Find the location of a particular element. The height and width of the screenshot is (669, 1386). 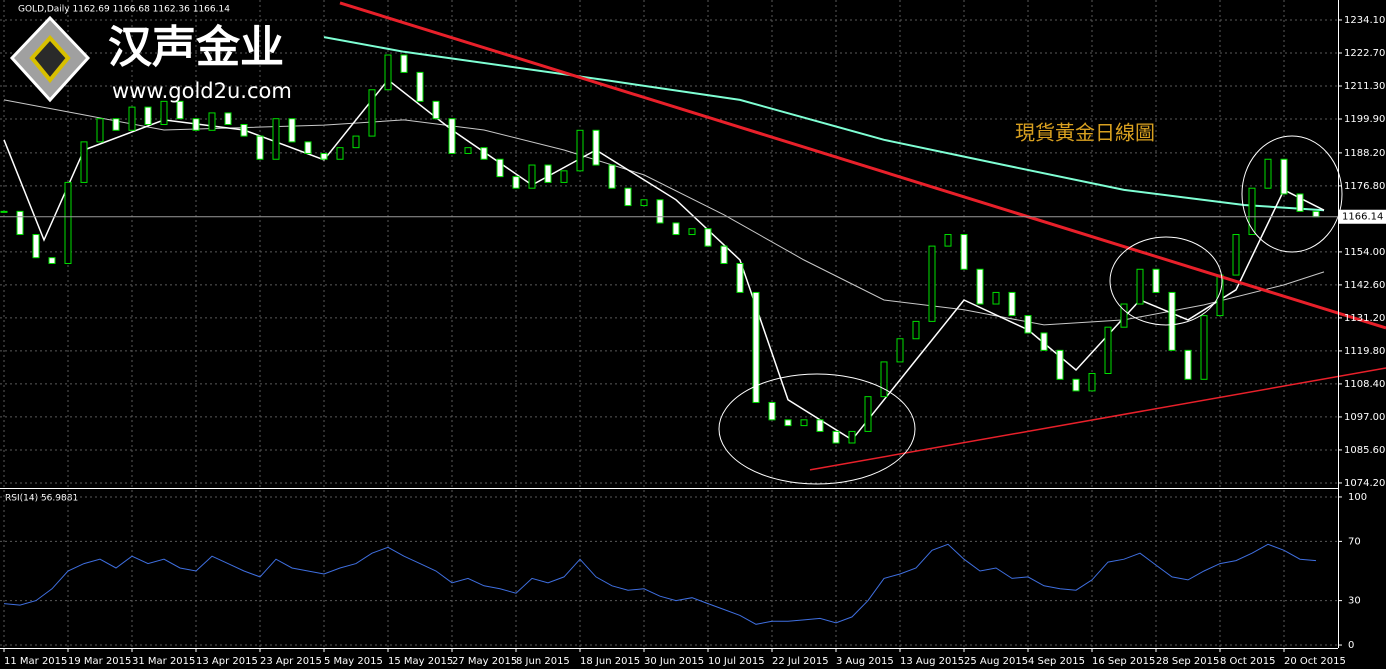

x-tick-label: 5 May 2015 is located at coordinates (353, 661).